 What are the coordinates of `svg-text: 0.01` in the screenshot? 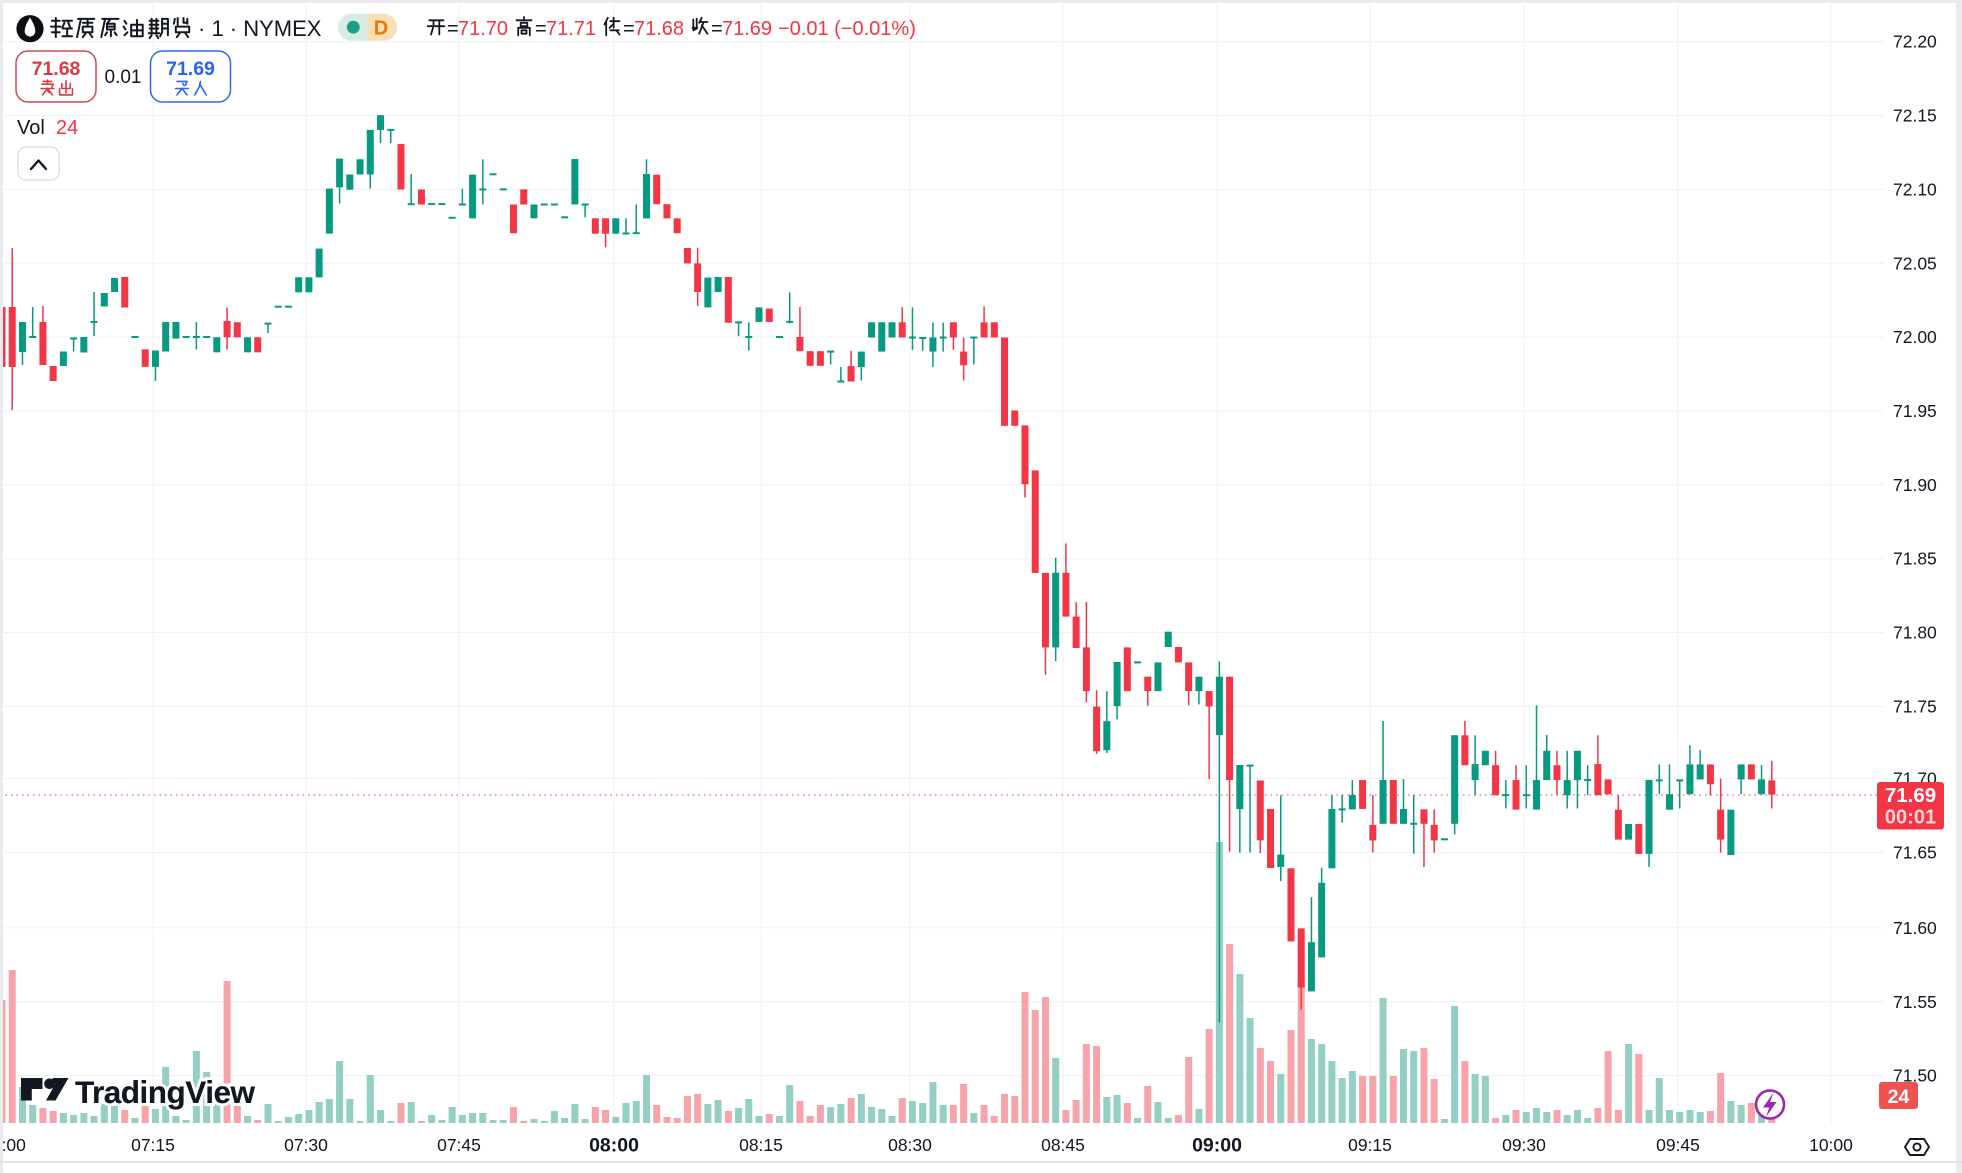 It's located at (123, 77).